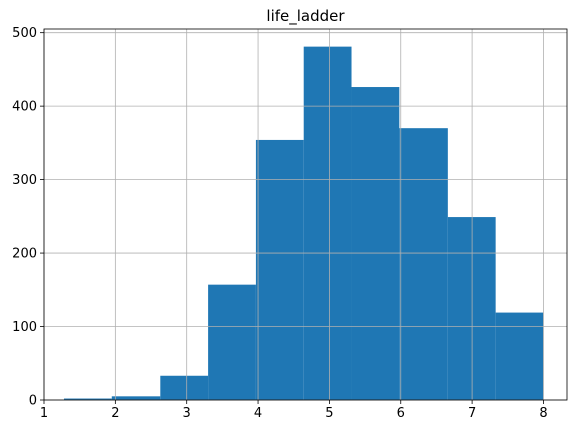 This screenshot has width=574, height=431. Describe the element at coordinates (401, 413) in the screenshot. I see `x-tick-label-5: 6` at that location.